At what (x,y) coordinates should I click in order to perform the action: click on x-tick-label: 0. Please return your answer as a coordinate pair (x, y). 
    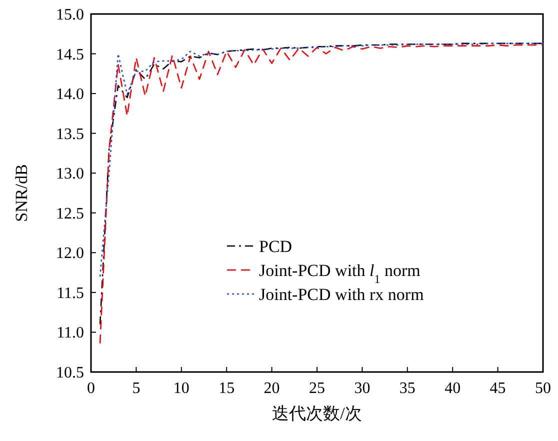
    Looking at the image, I should click on (91, 388).